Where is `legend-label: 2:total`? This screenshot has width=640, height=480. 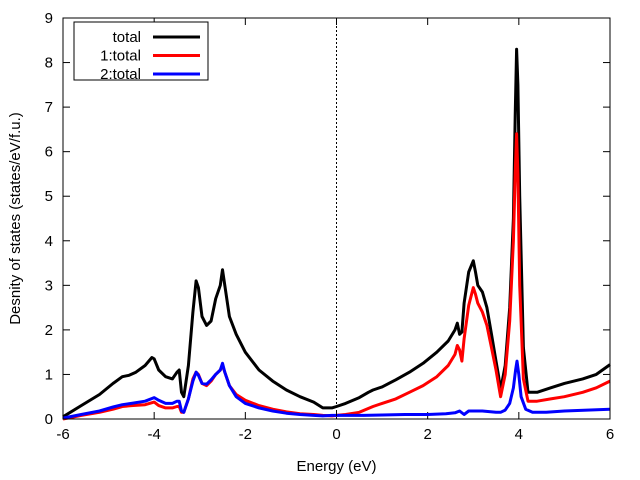
legend-label: 2:total is located at coordinates (120, 74).